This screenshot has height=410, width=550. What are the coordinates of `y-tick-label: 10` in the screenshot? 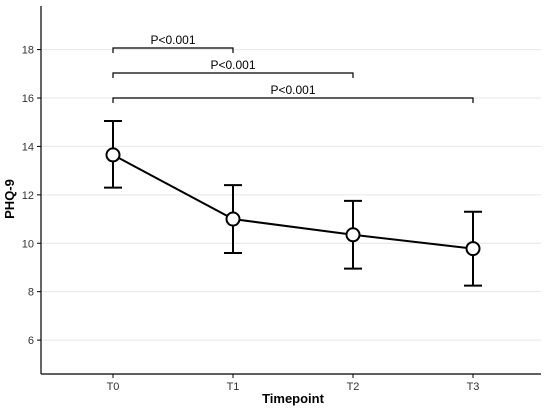 It's located at (28, 244).